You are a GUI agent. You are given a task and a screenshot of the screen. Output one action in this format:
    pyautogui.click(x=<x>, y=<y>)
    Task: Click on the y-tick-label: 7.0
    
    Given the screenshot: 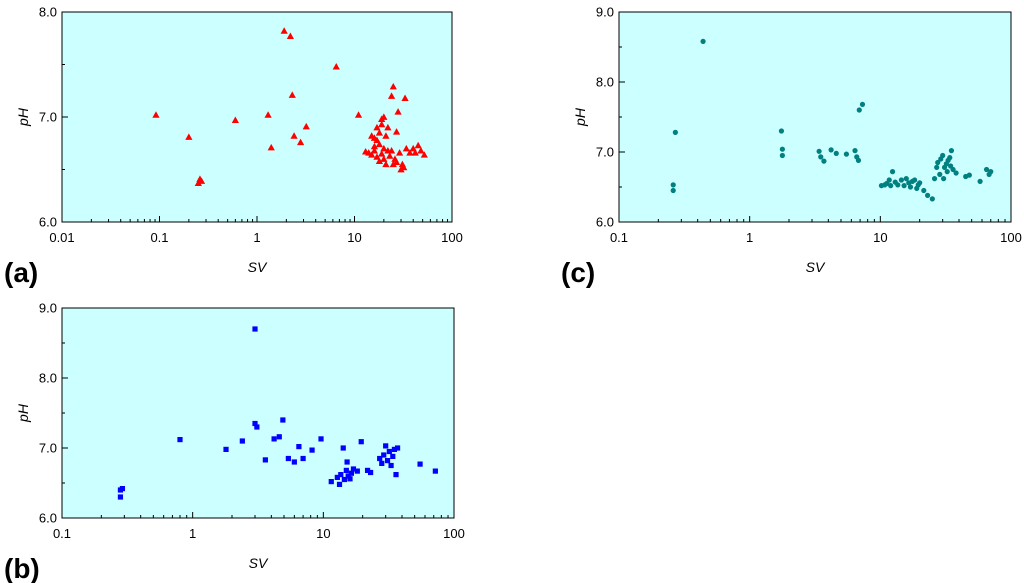 What is the action you would take?
    pyautogui.click(x=48, y=448)
    